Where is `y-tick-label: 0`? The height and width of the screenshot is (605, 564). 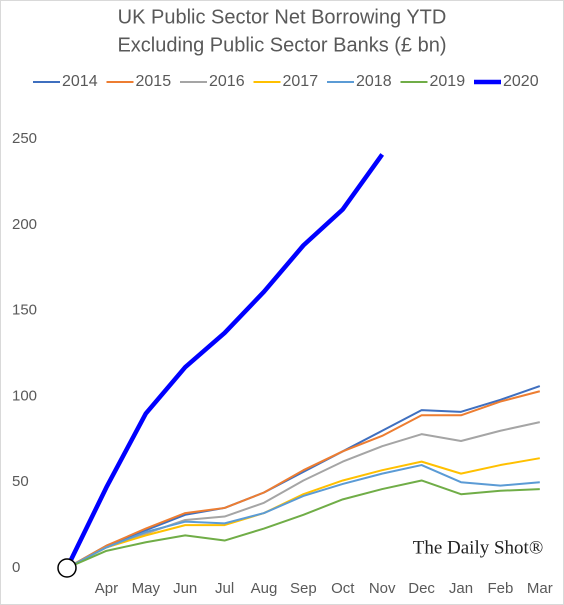
y-tick-label: 0 is located at coordinates (16, 567).